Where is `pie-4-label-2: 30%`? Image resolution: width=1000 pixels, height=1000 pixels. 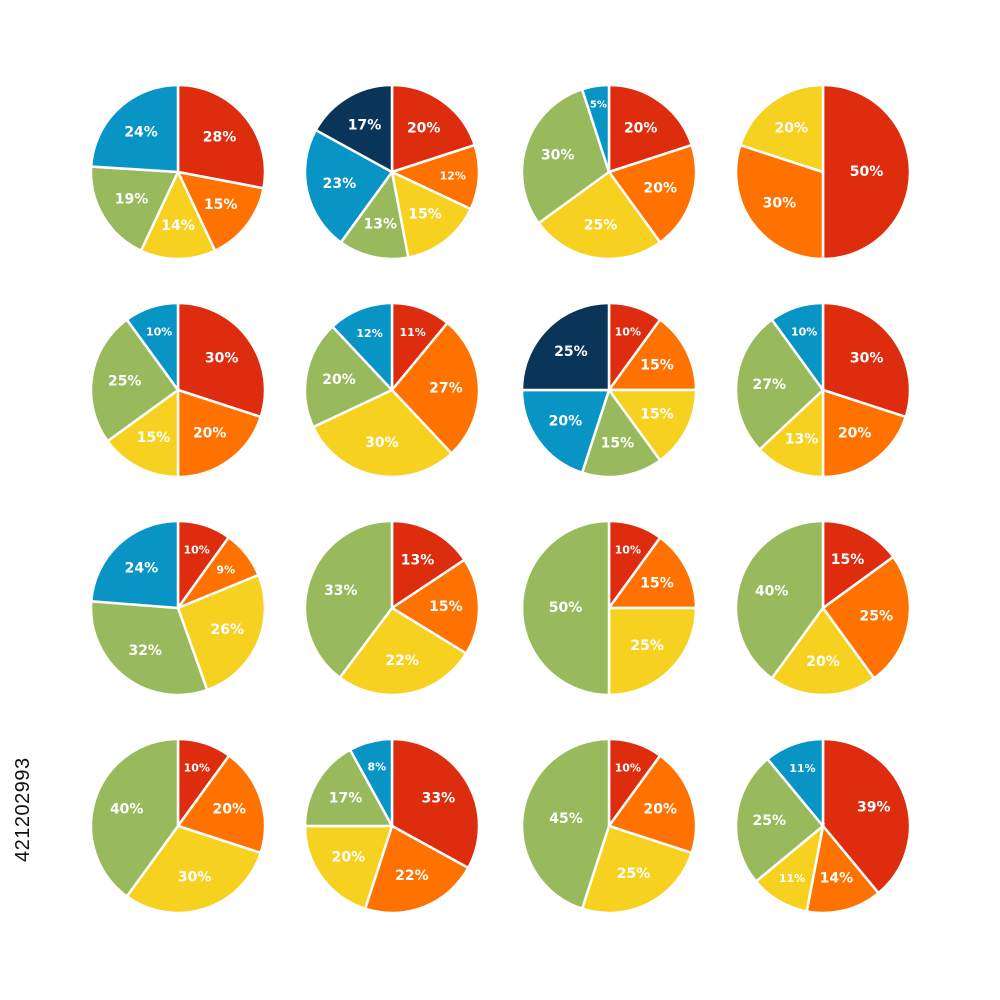 pie-4-label-2: 30% is located at coordinates (780, 204).